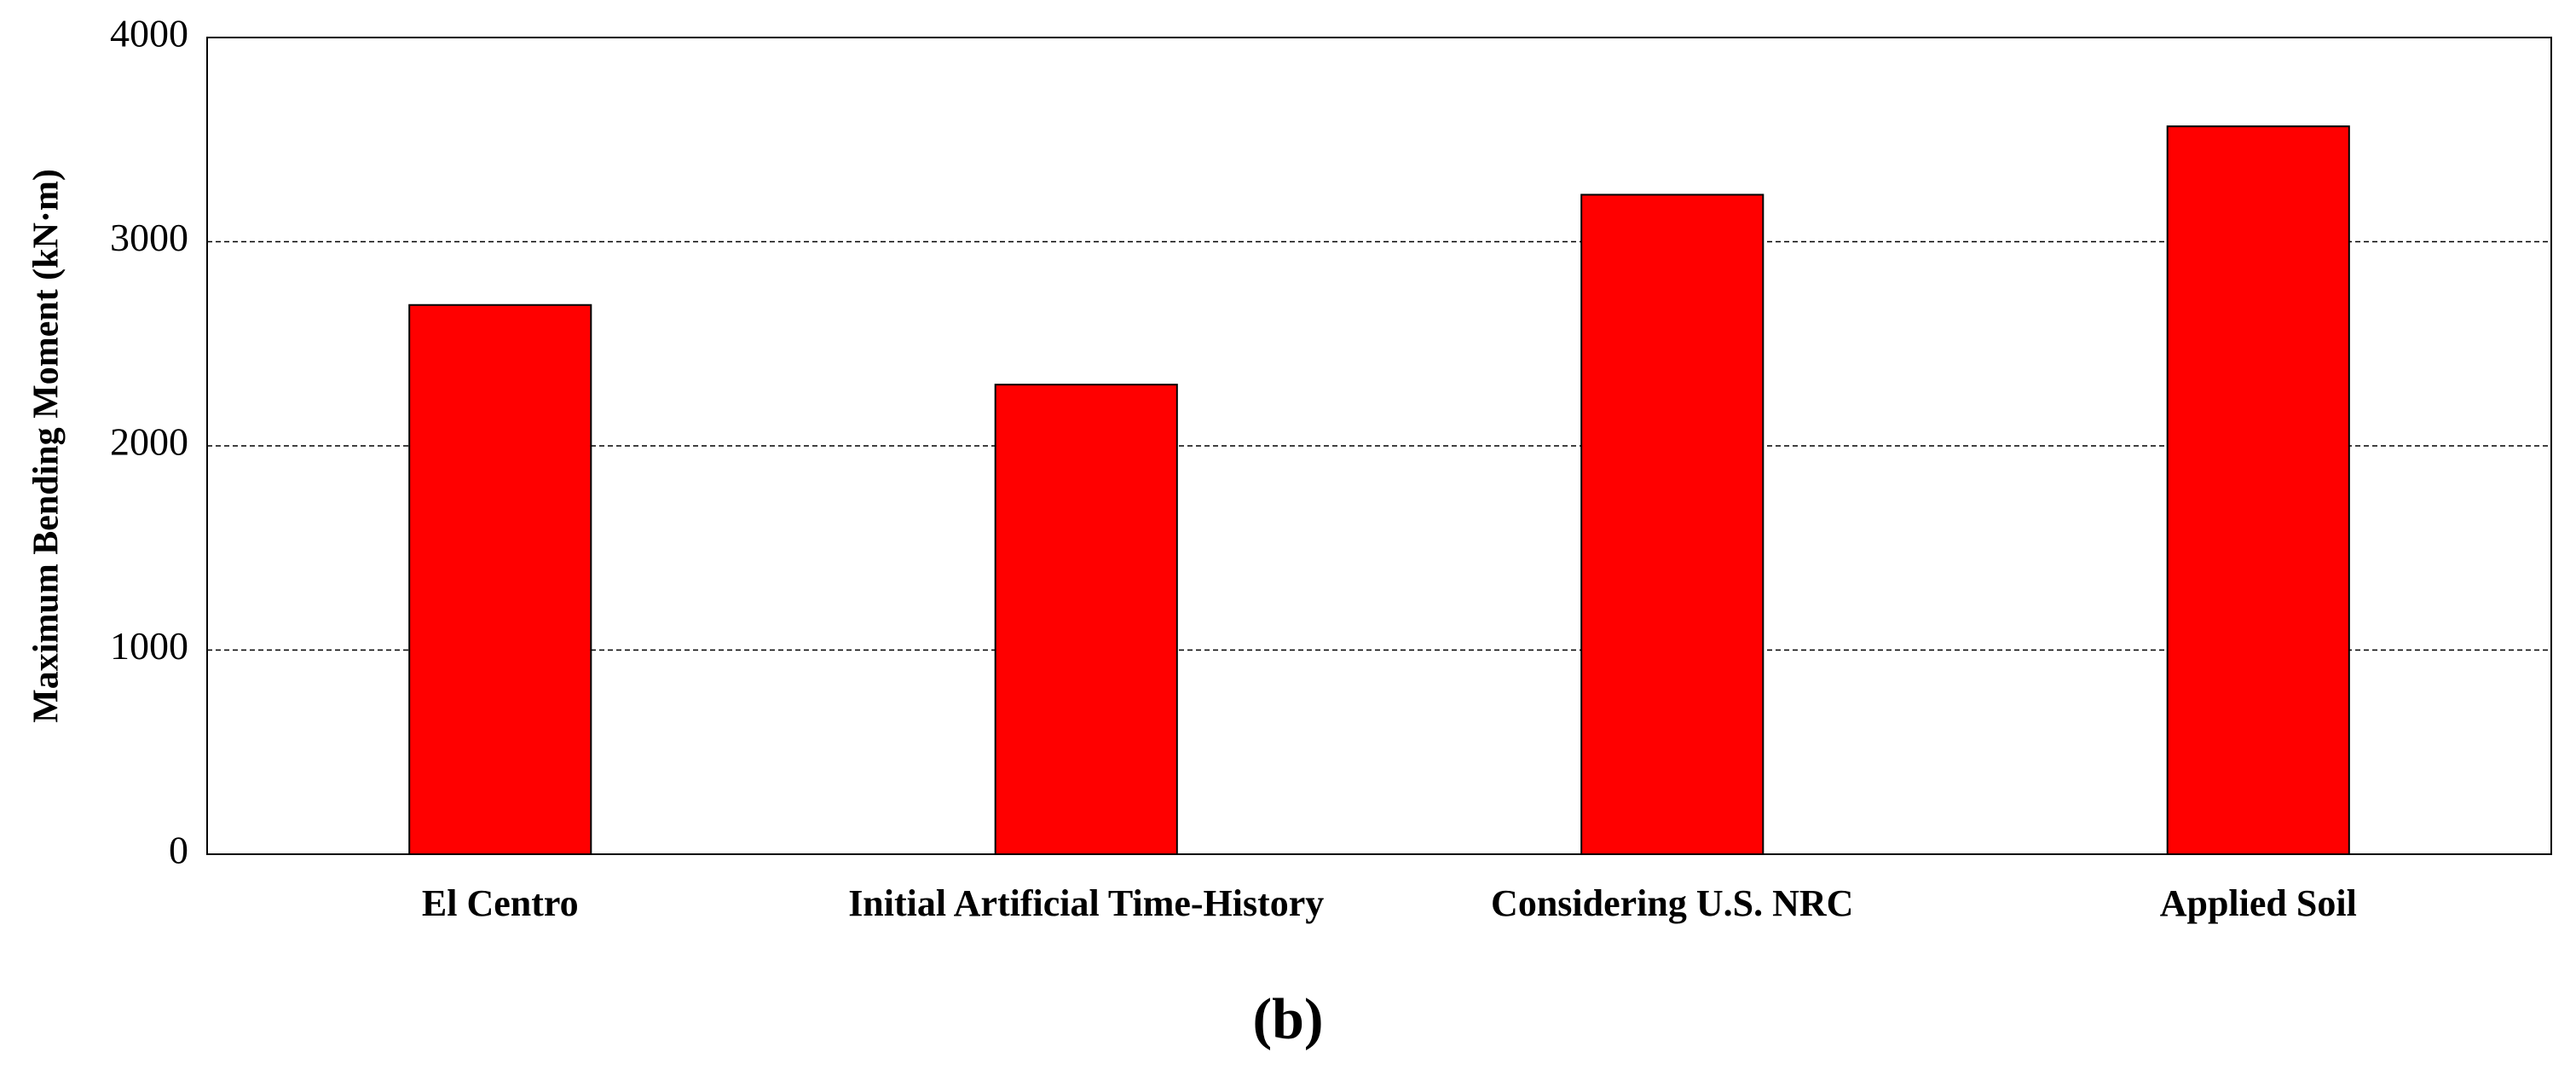 This screenshot has width=2576, height=1081. What do you see at coordinates (149, 238) in the screenshot?
I see `y-tick-label: 3000` at bounding box center [149, 238].